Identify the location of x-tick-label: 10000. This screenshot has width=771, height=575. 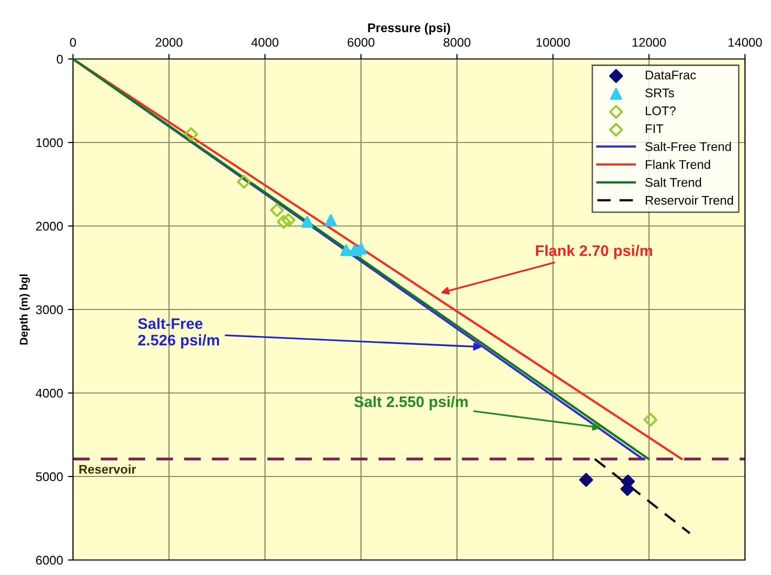
(553, 42).